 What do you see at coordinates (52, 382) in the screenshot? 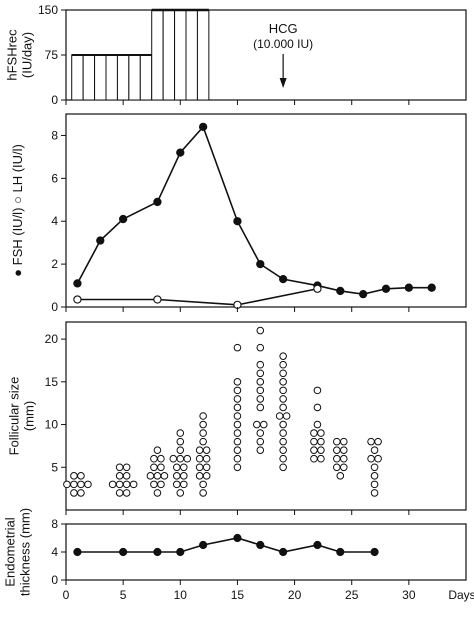
I see `y-tick-label: 15` at bounding box center [52, 382].